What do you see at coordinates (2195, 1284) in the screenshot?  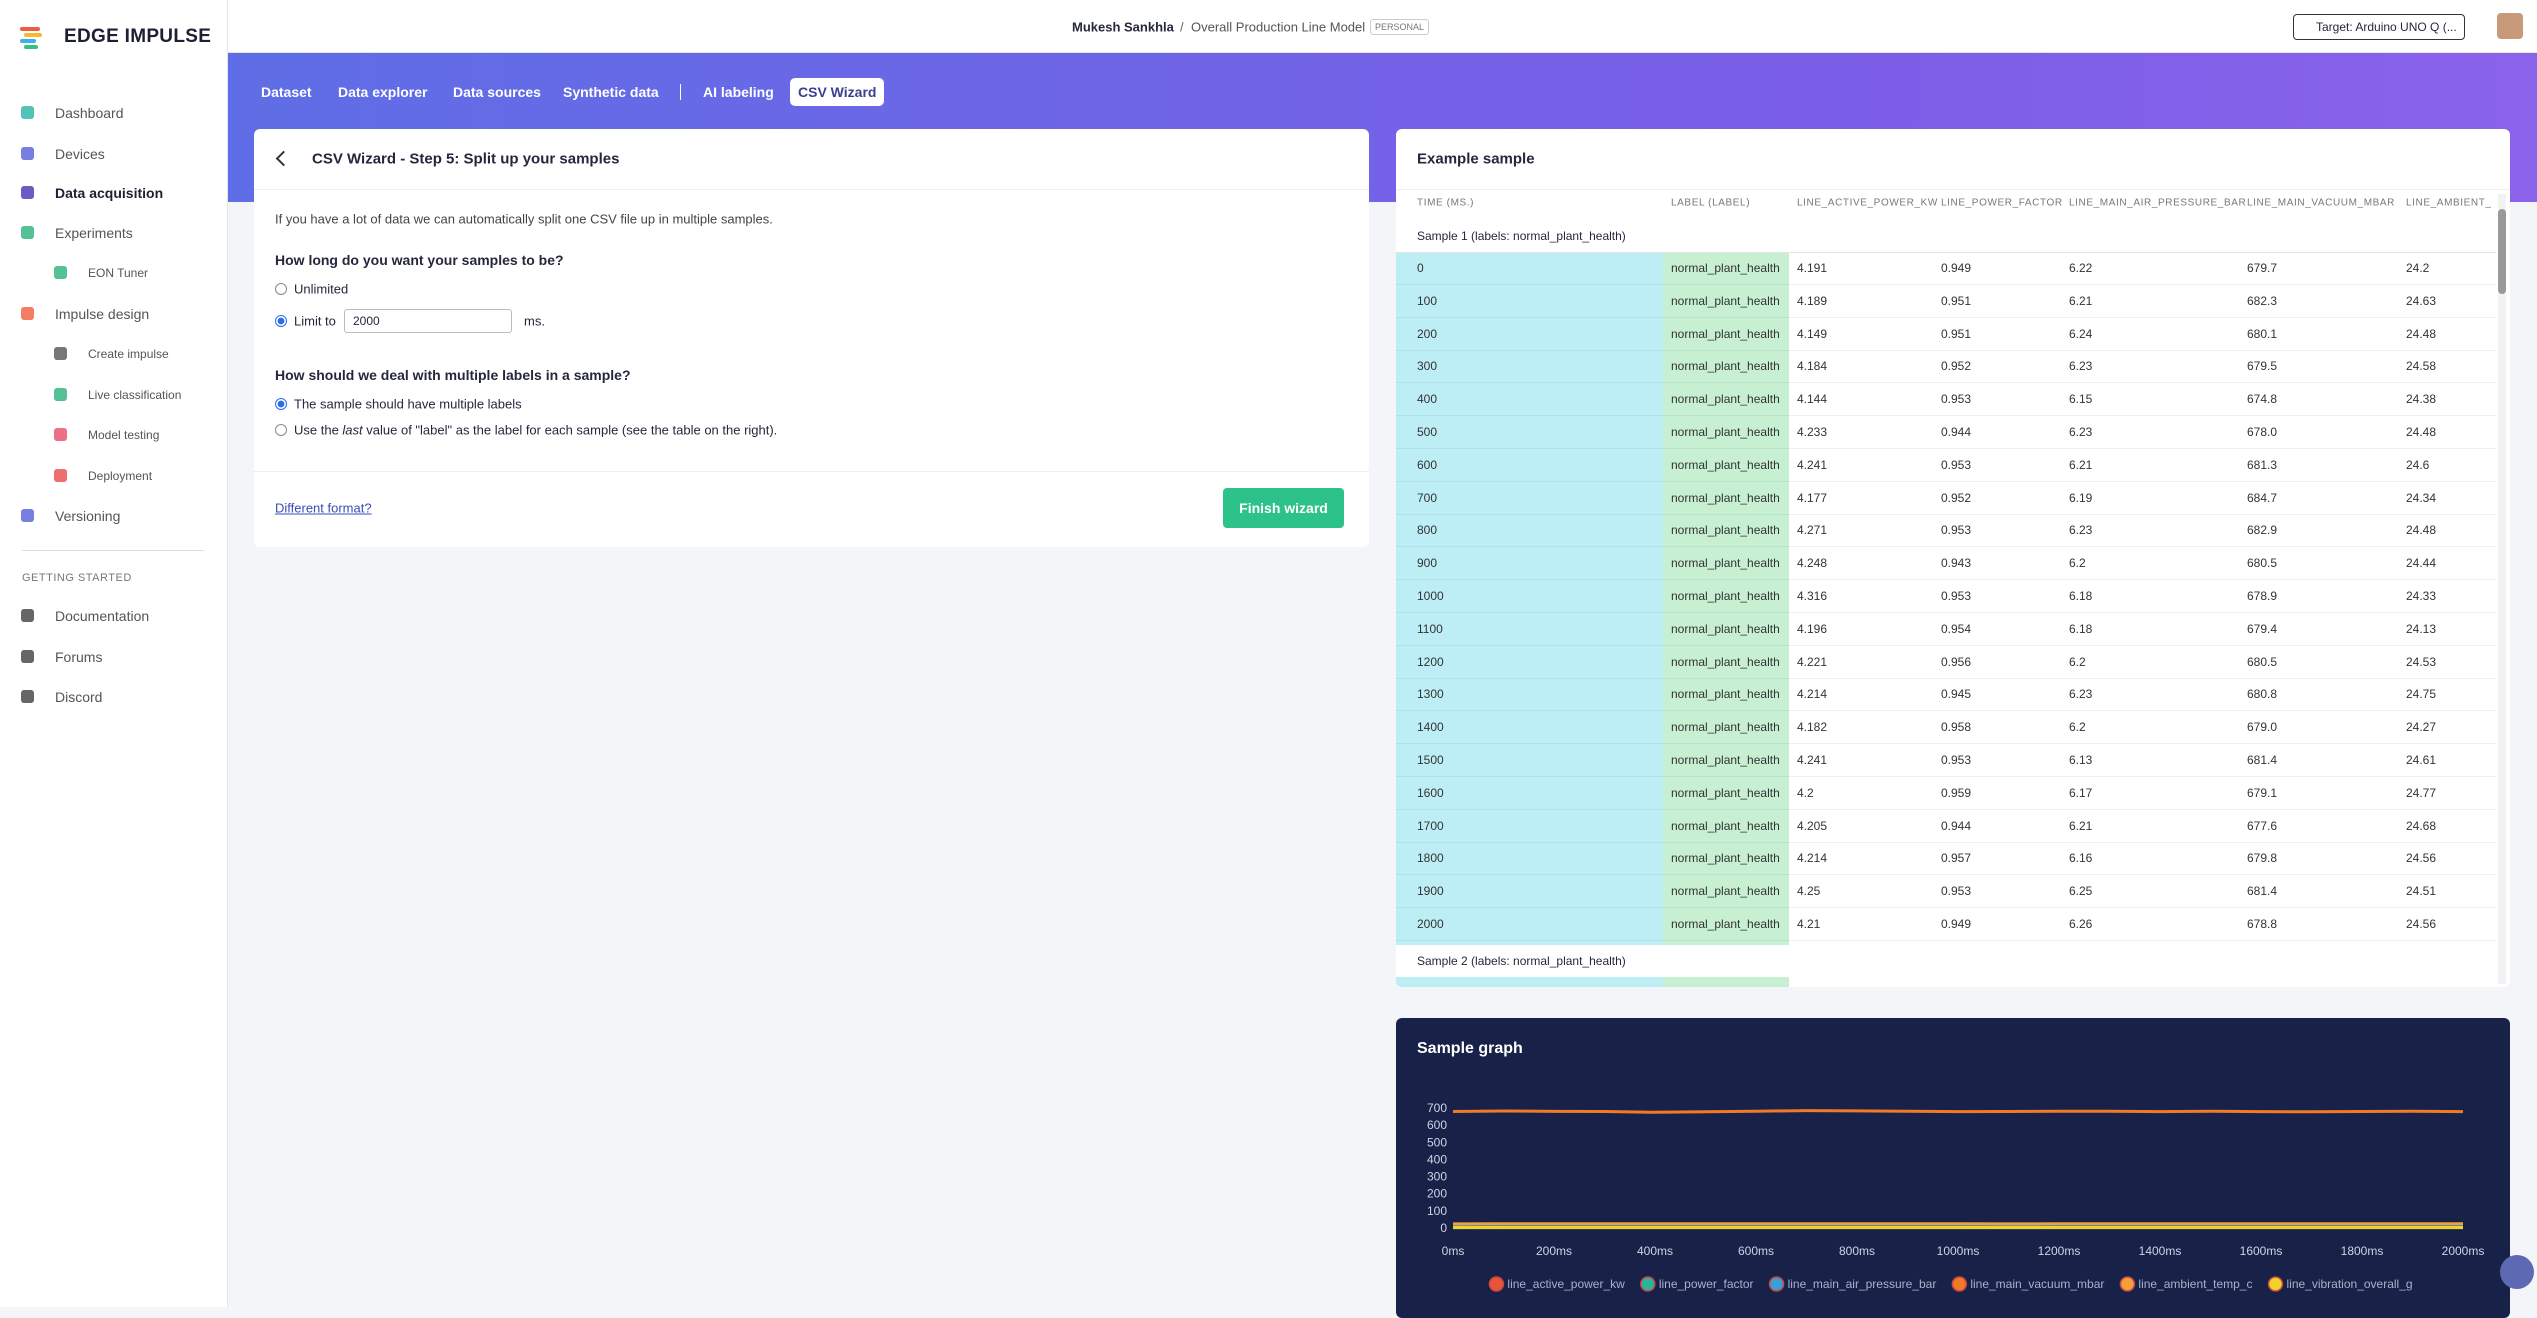 I see `legend-label: line_ambient_temp_c` at bounding box center [2195, 1284].